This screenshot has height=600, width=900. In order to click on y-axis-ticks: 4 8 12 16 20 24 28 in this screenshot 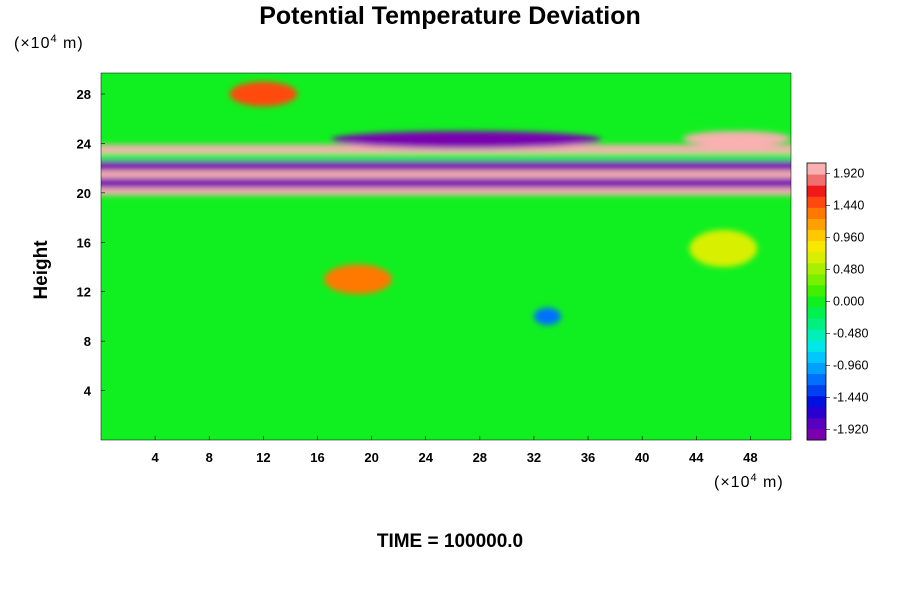, I will do `click(91, 243)`.